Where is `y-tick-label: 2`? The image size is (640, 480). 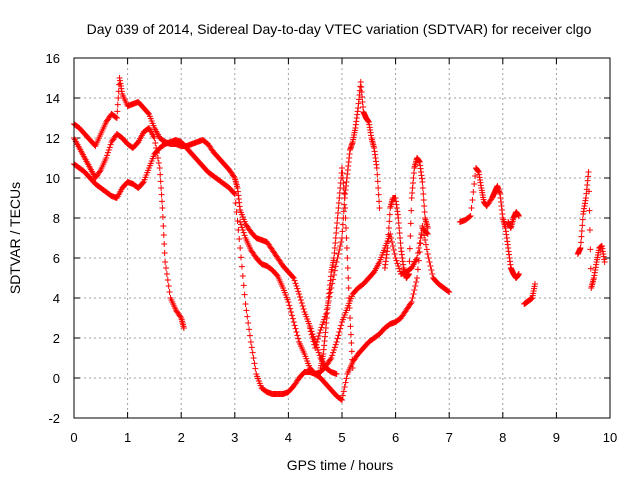
y-tick-label: 2 is located at coordinates (56, 338).